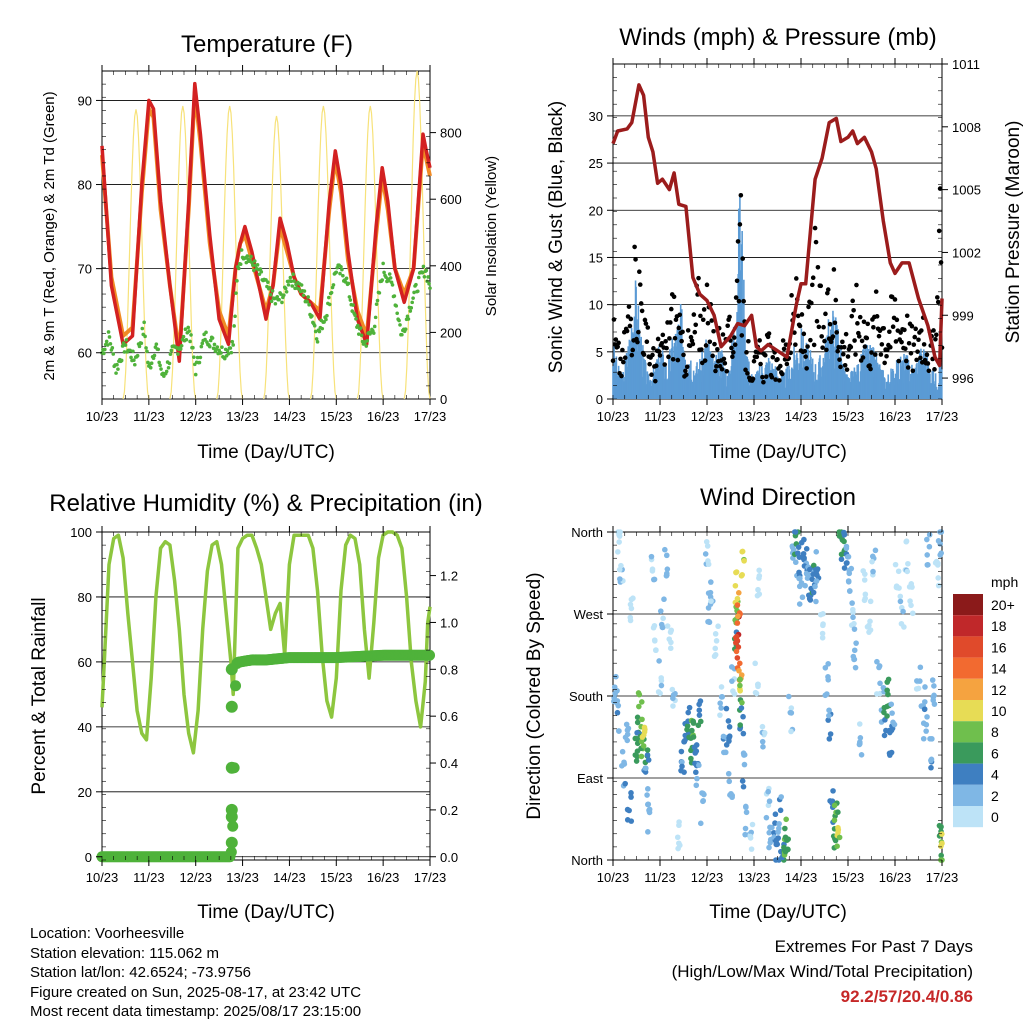 The height and width of the screenshot is (1024, 1024). Describe the element at coordinates (596, 163) in the screenshot. I see `y-tick-label: 25` at that location.